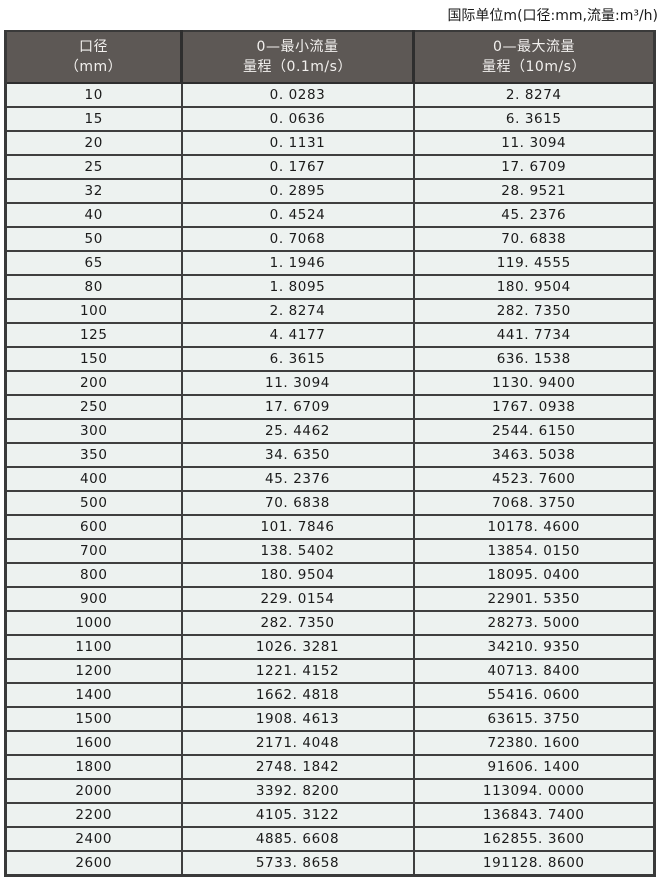 The width and height of the screenshot is (662, 877). I want to click on cell-diameter: 900, so click(94, 599).